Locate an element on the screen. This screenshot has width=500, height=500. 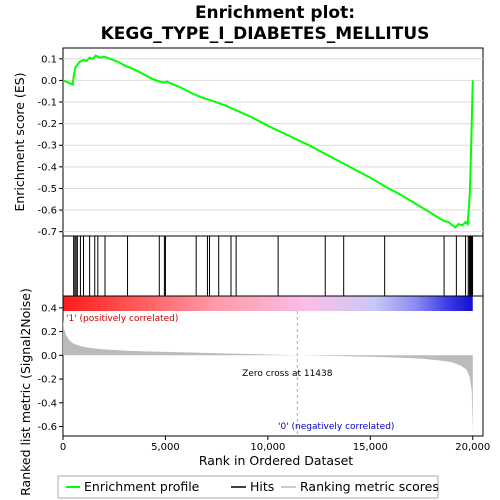
metric-y-tick-label: -0.2 is located at coordinates (47, 380).